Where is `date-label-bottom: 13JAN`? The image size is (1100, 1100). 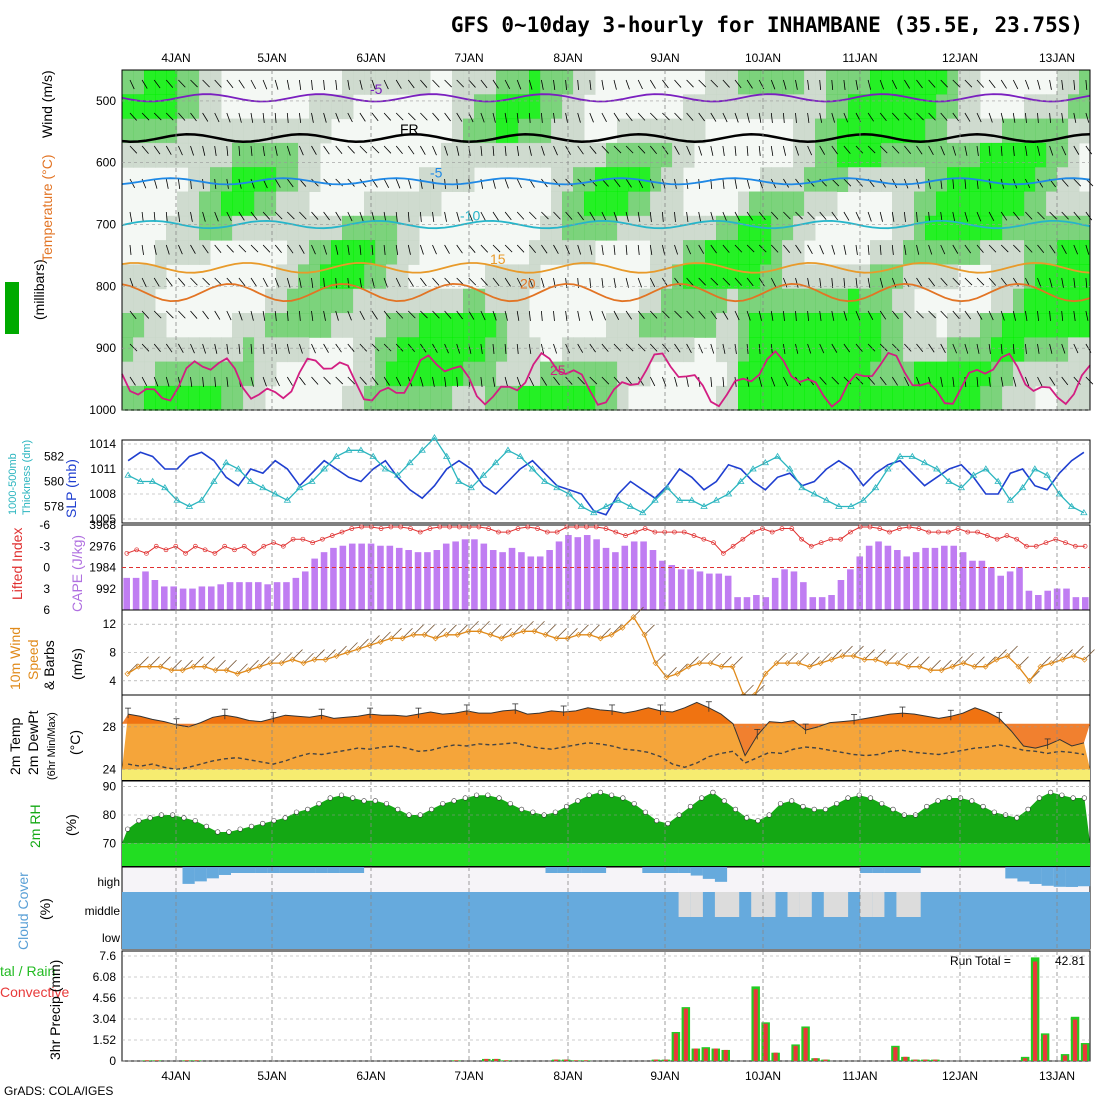 date-label-bottom: 13JAN is located at coordinates (1057, 1076).